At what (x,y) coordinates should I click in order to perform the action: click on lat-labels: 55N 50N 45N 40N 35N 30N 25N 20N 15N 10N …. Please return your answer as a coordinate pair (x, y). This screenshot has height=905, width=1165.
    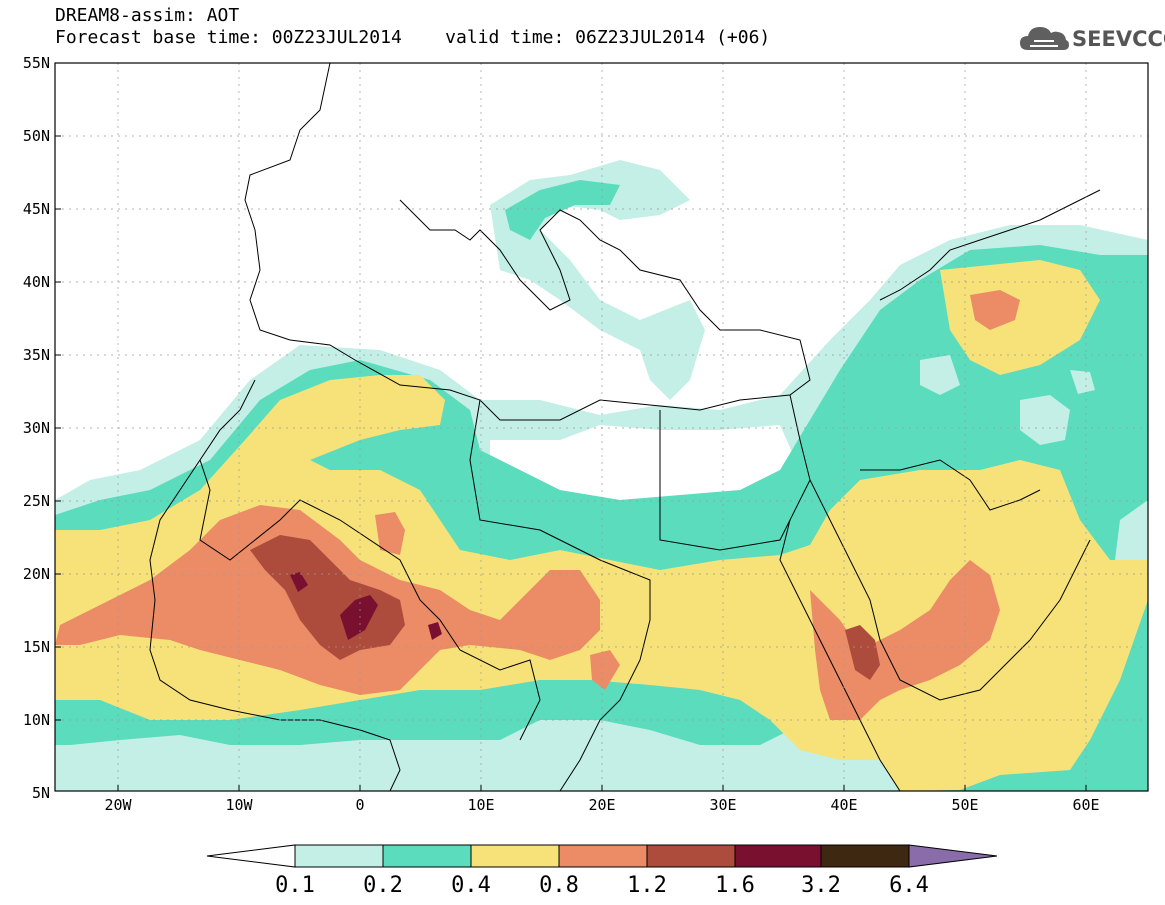
    Looking at the image, I should click on (36, 428).